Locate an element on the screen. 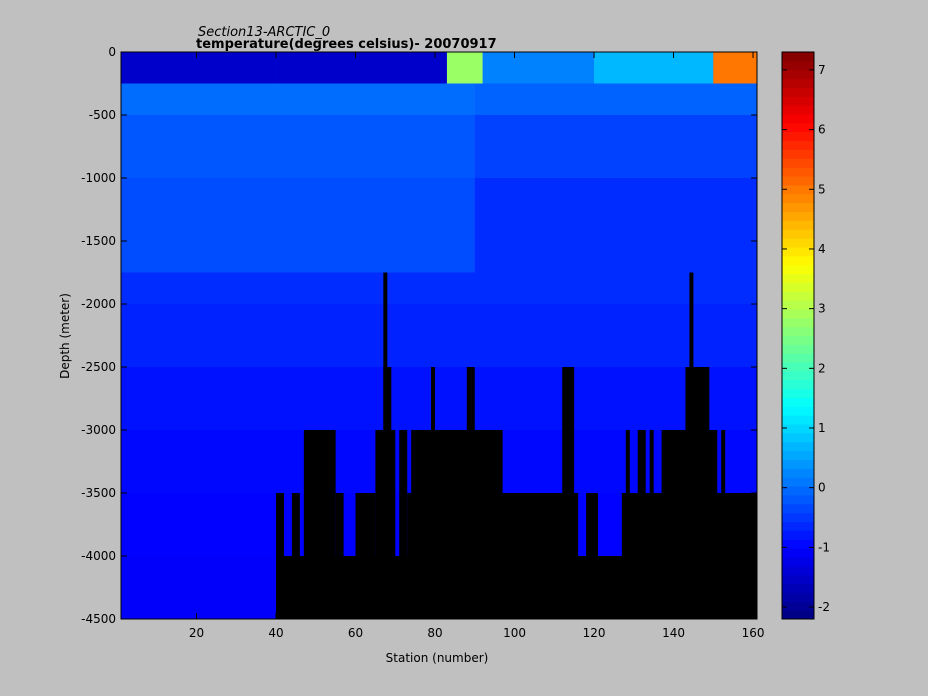 This screenshot has width=928, height=696. colorbar-tick-label: 6 is located at coordinates (822, 130).